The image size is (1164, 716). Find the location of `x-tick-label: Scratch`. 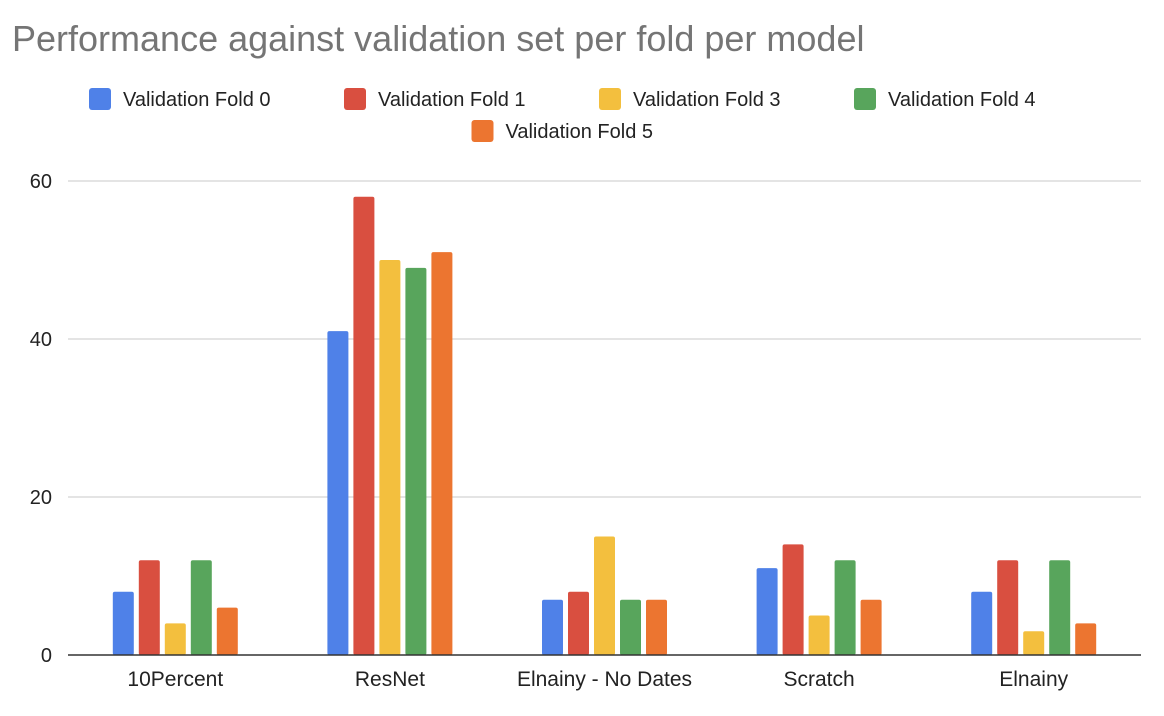

x-tick-label: Scratch is located at coordinates (818, 679).